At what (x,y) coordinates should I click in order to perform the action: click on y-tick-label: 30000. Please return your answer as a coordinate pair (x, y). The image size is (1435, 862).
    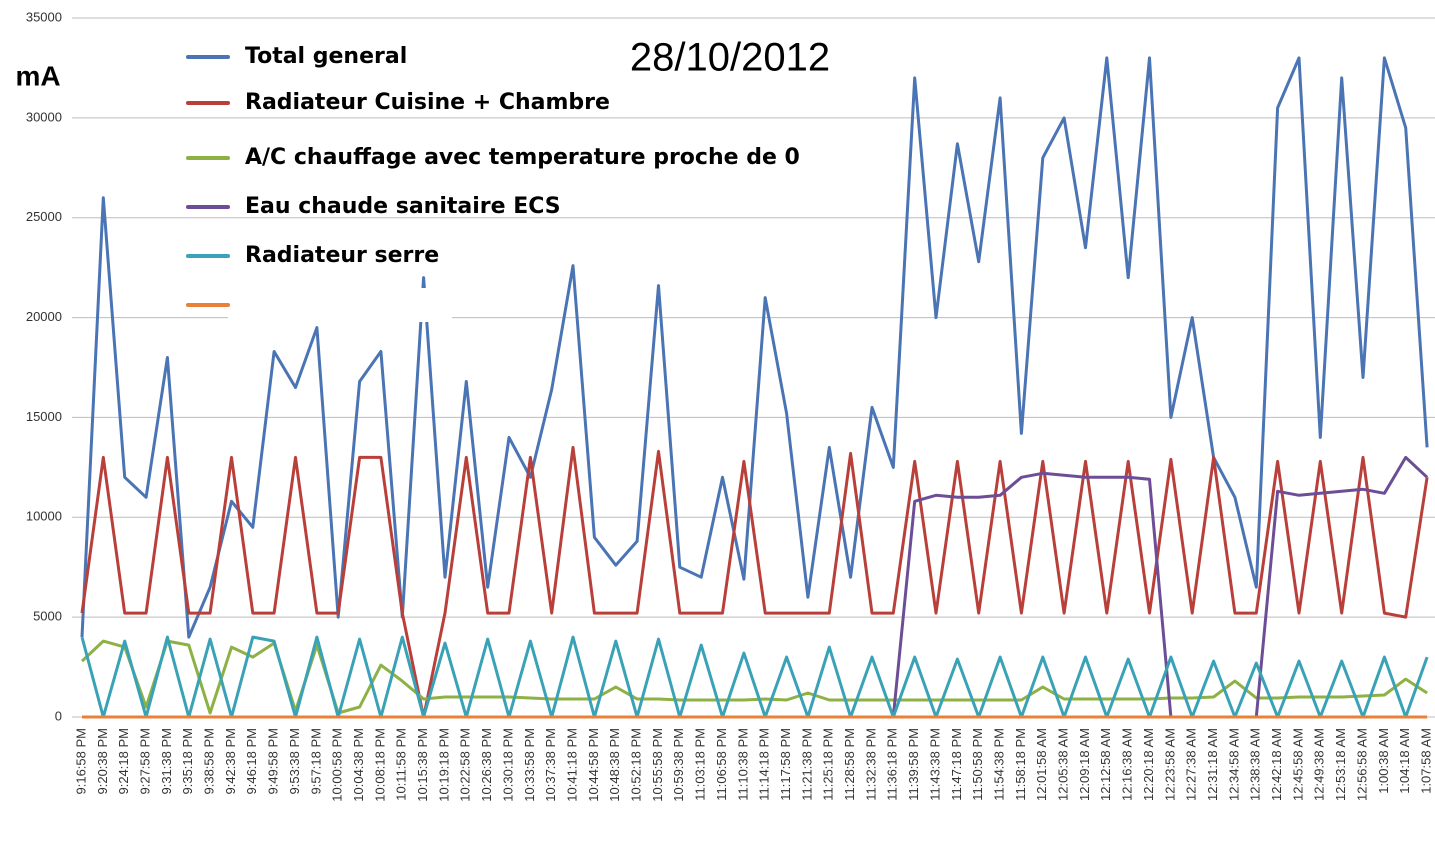
    Looking at the image, I should click on (44, 116).